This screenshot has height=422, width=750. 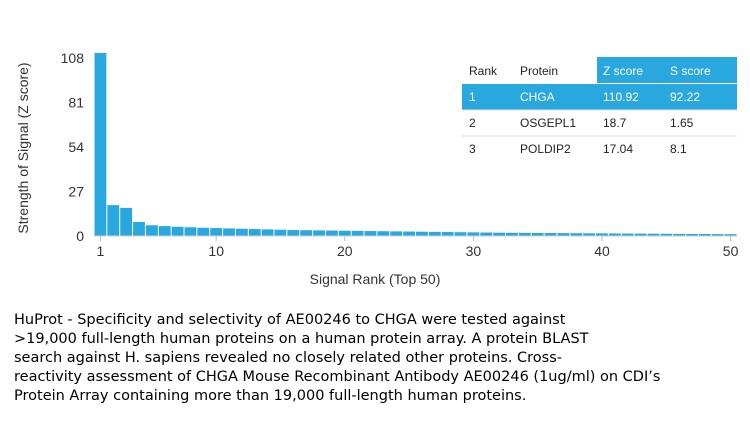 I want to click on y-tick-label: 0, so click(x=80, y=236).